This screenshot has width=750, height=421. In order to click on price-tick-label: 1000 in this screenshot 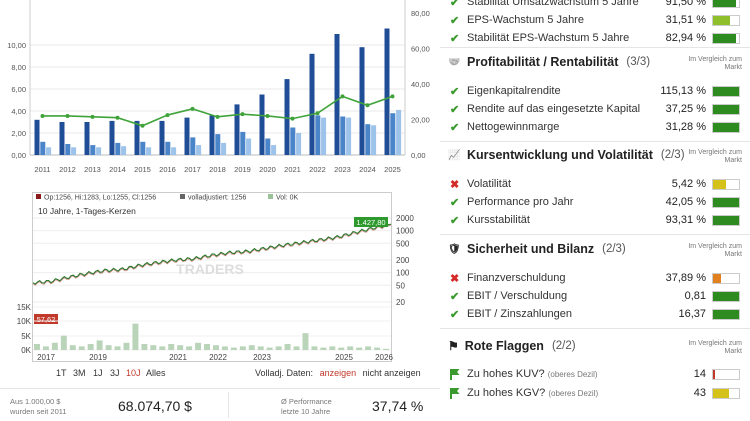, I will do `click(405, 231)`.